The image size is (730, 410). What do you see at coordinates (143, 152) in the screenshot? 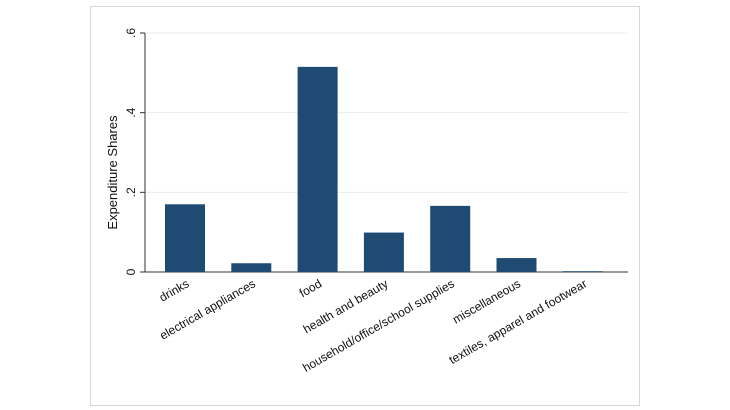
I see `y-axis` at bounding box center [143, 152].